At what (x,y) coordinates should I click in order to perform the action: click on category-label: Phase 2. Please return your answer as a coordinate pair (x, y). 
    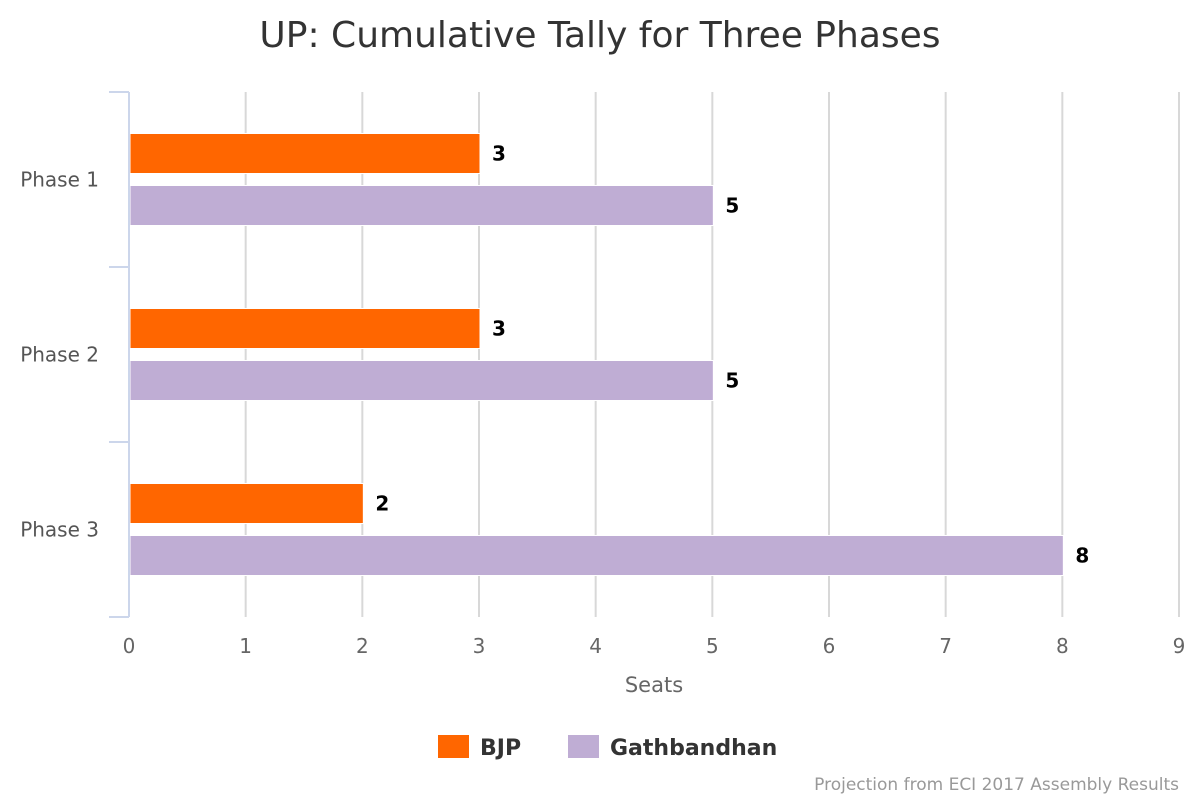
    Looking at the image, I should click on (59, 355).